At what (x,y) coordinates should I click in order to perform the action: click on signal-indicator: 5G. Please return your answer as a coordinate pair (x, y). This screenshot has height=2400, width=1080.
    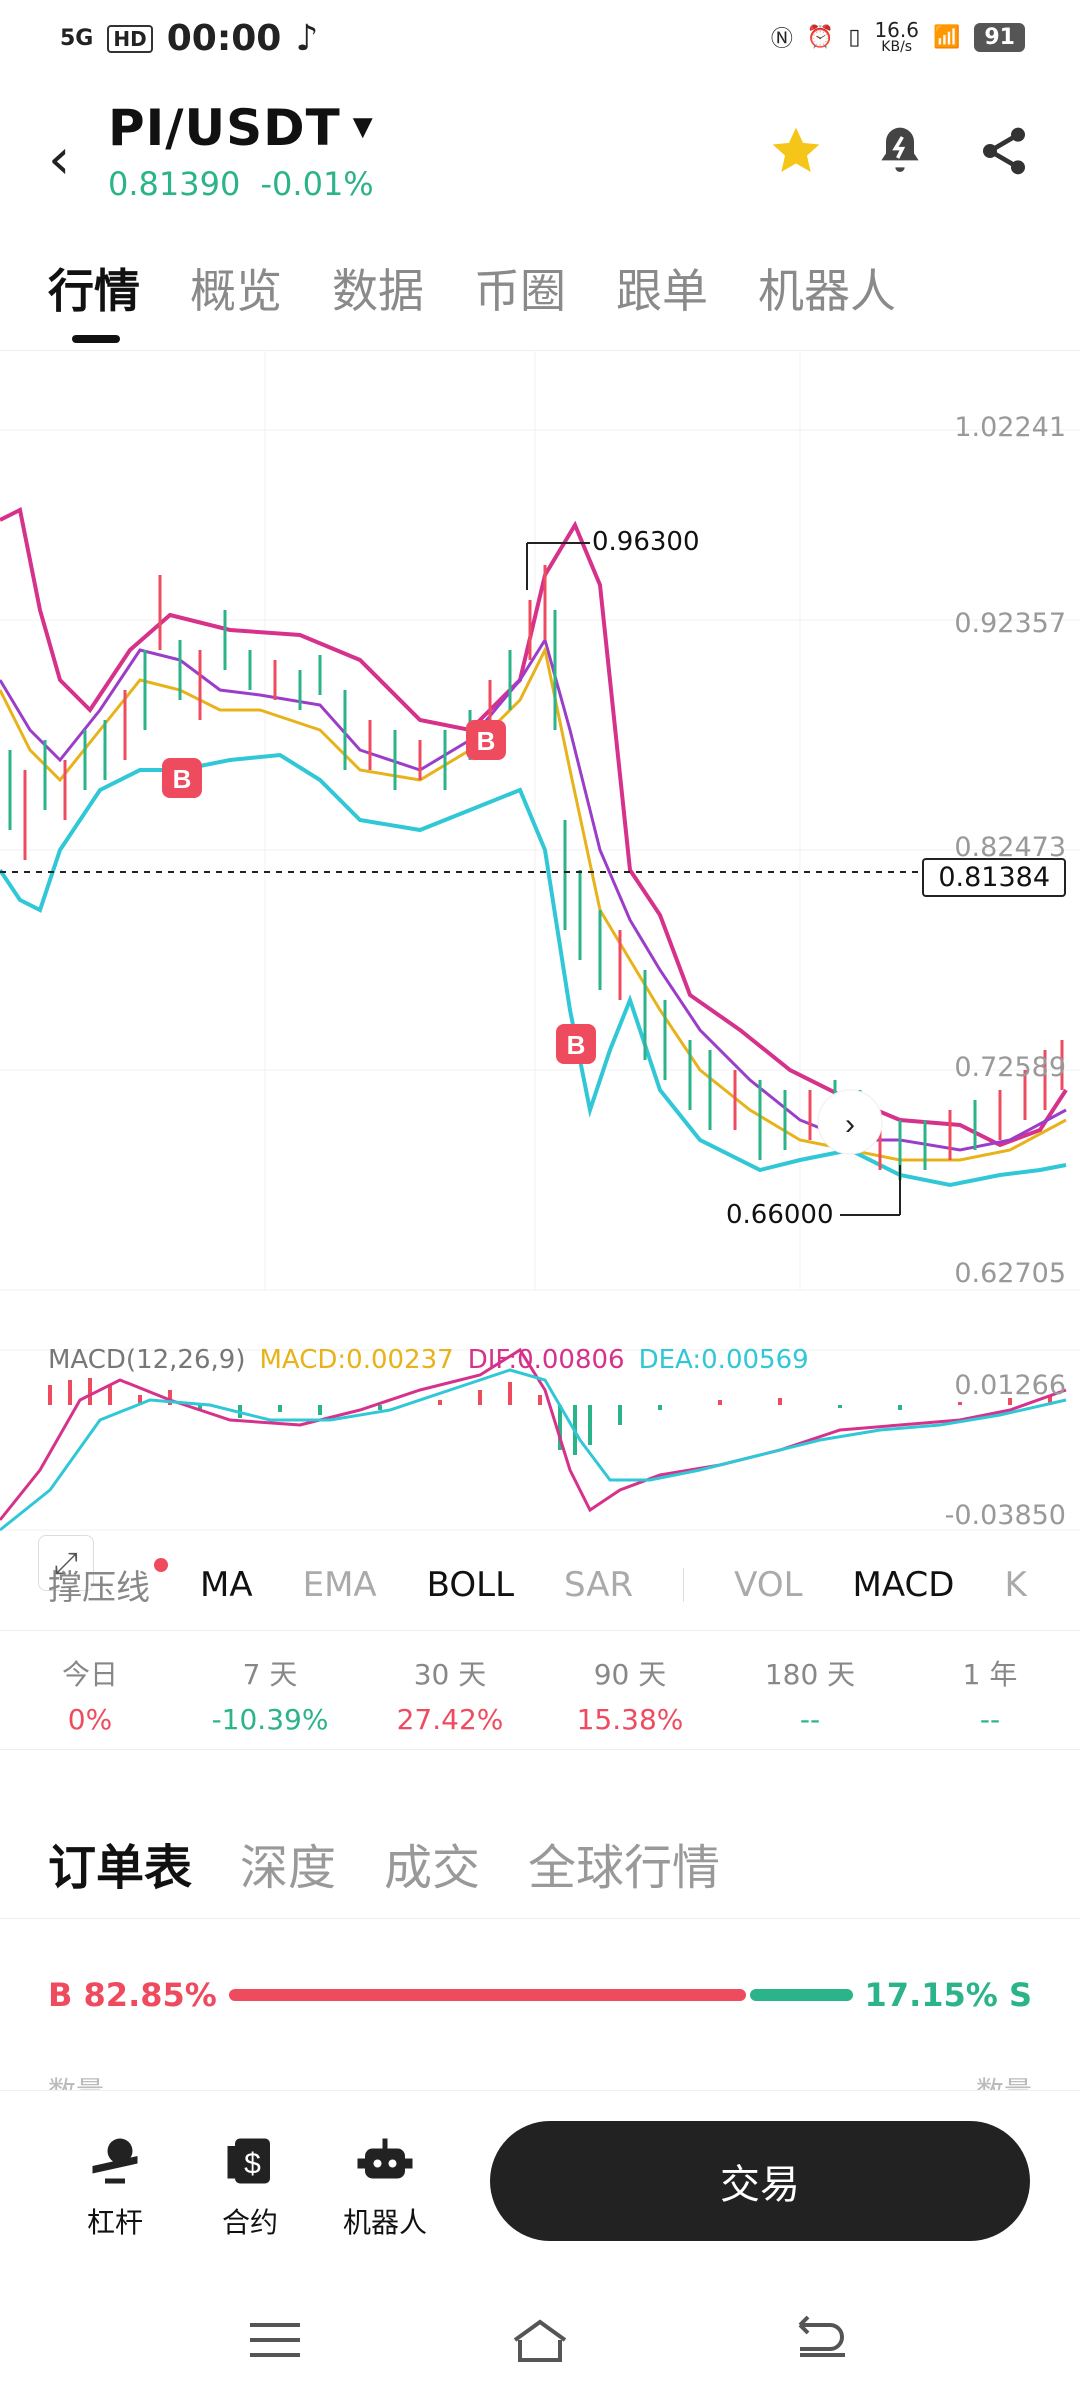
    Looking at the image, I should click on (77, 38).